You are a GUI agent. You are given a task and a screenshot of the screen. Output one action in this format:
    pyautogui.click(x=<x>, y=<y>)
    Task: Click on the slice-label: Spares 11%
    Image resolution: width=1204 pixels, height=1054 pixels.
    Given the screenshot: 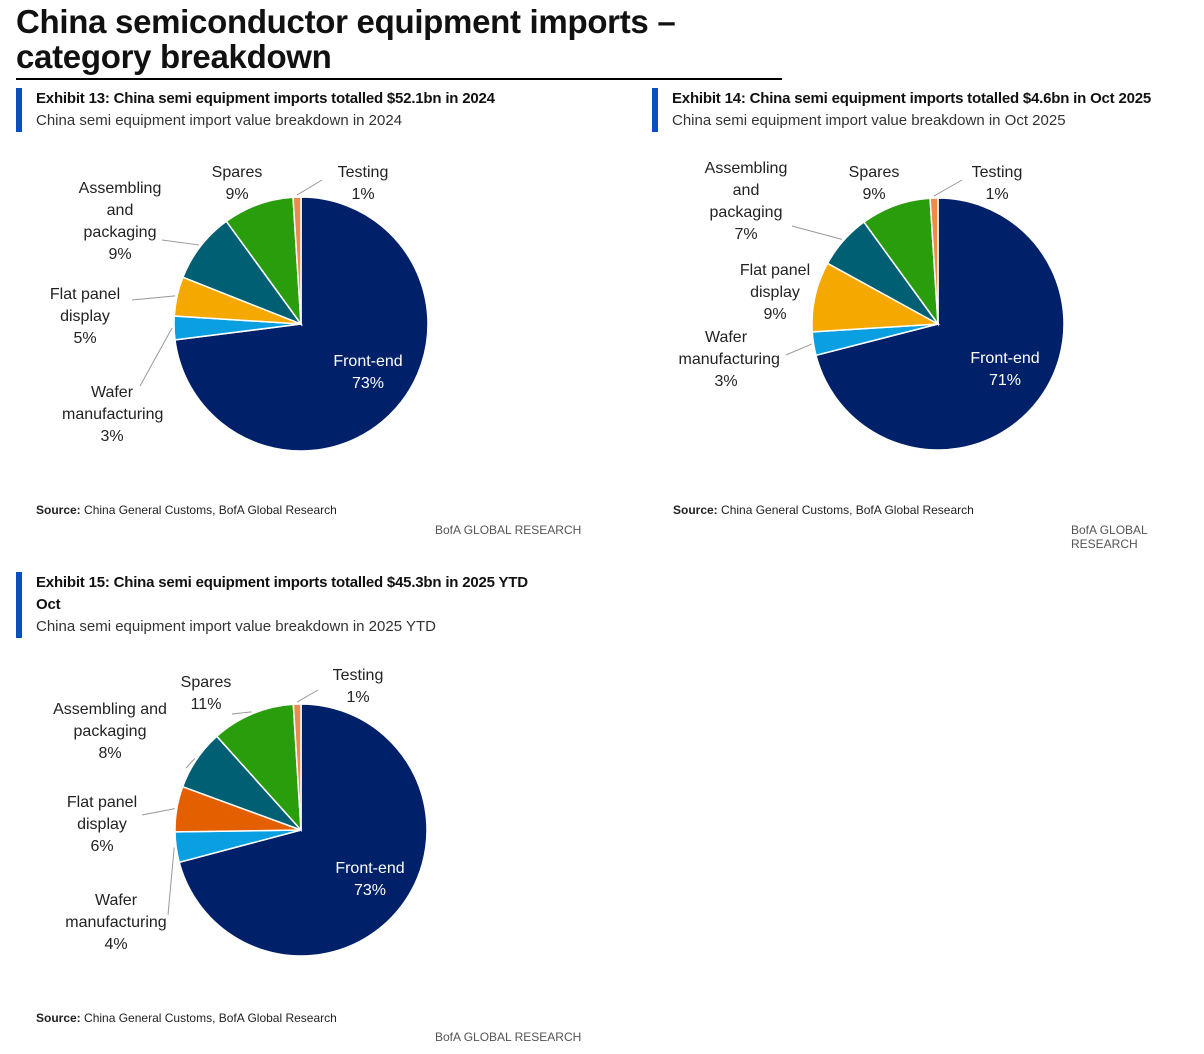 What is the action you would take?
    pyautogui.click(x=206, y=694)
    